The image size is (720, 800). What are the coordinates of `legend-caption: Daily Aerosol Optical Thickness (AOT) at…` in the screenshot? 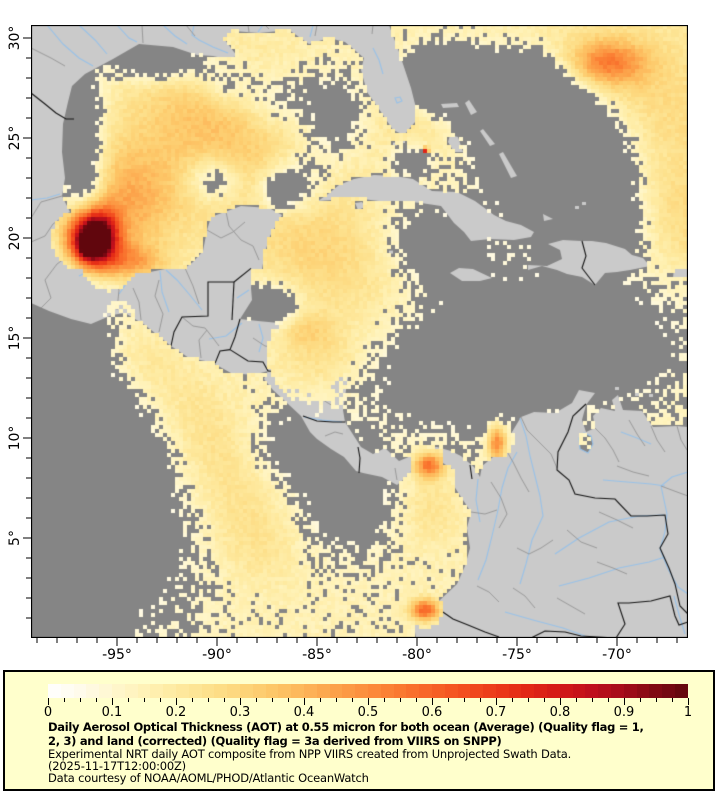 It's located at (346, 753).